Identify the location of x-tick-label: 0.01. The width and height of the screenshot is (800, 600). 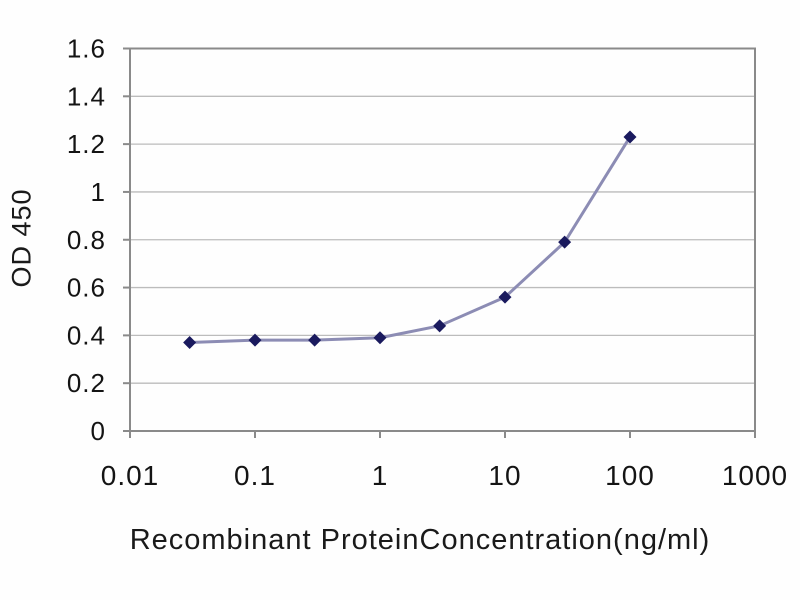
(130, 475).